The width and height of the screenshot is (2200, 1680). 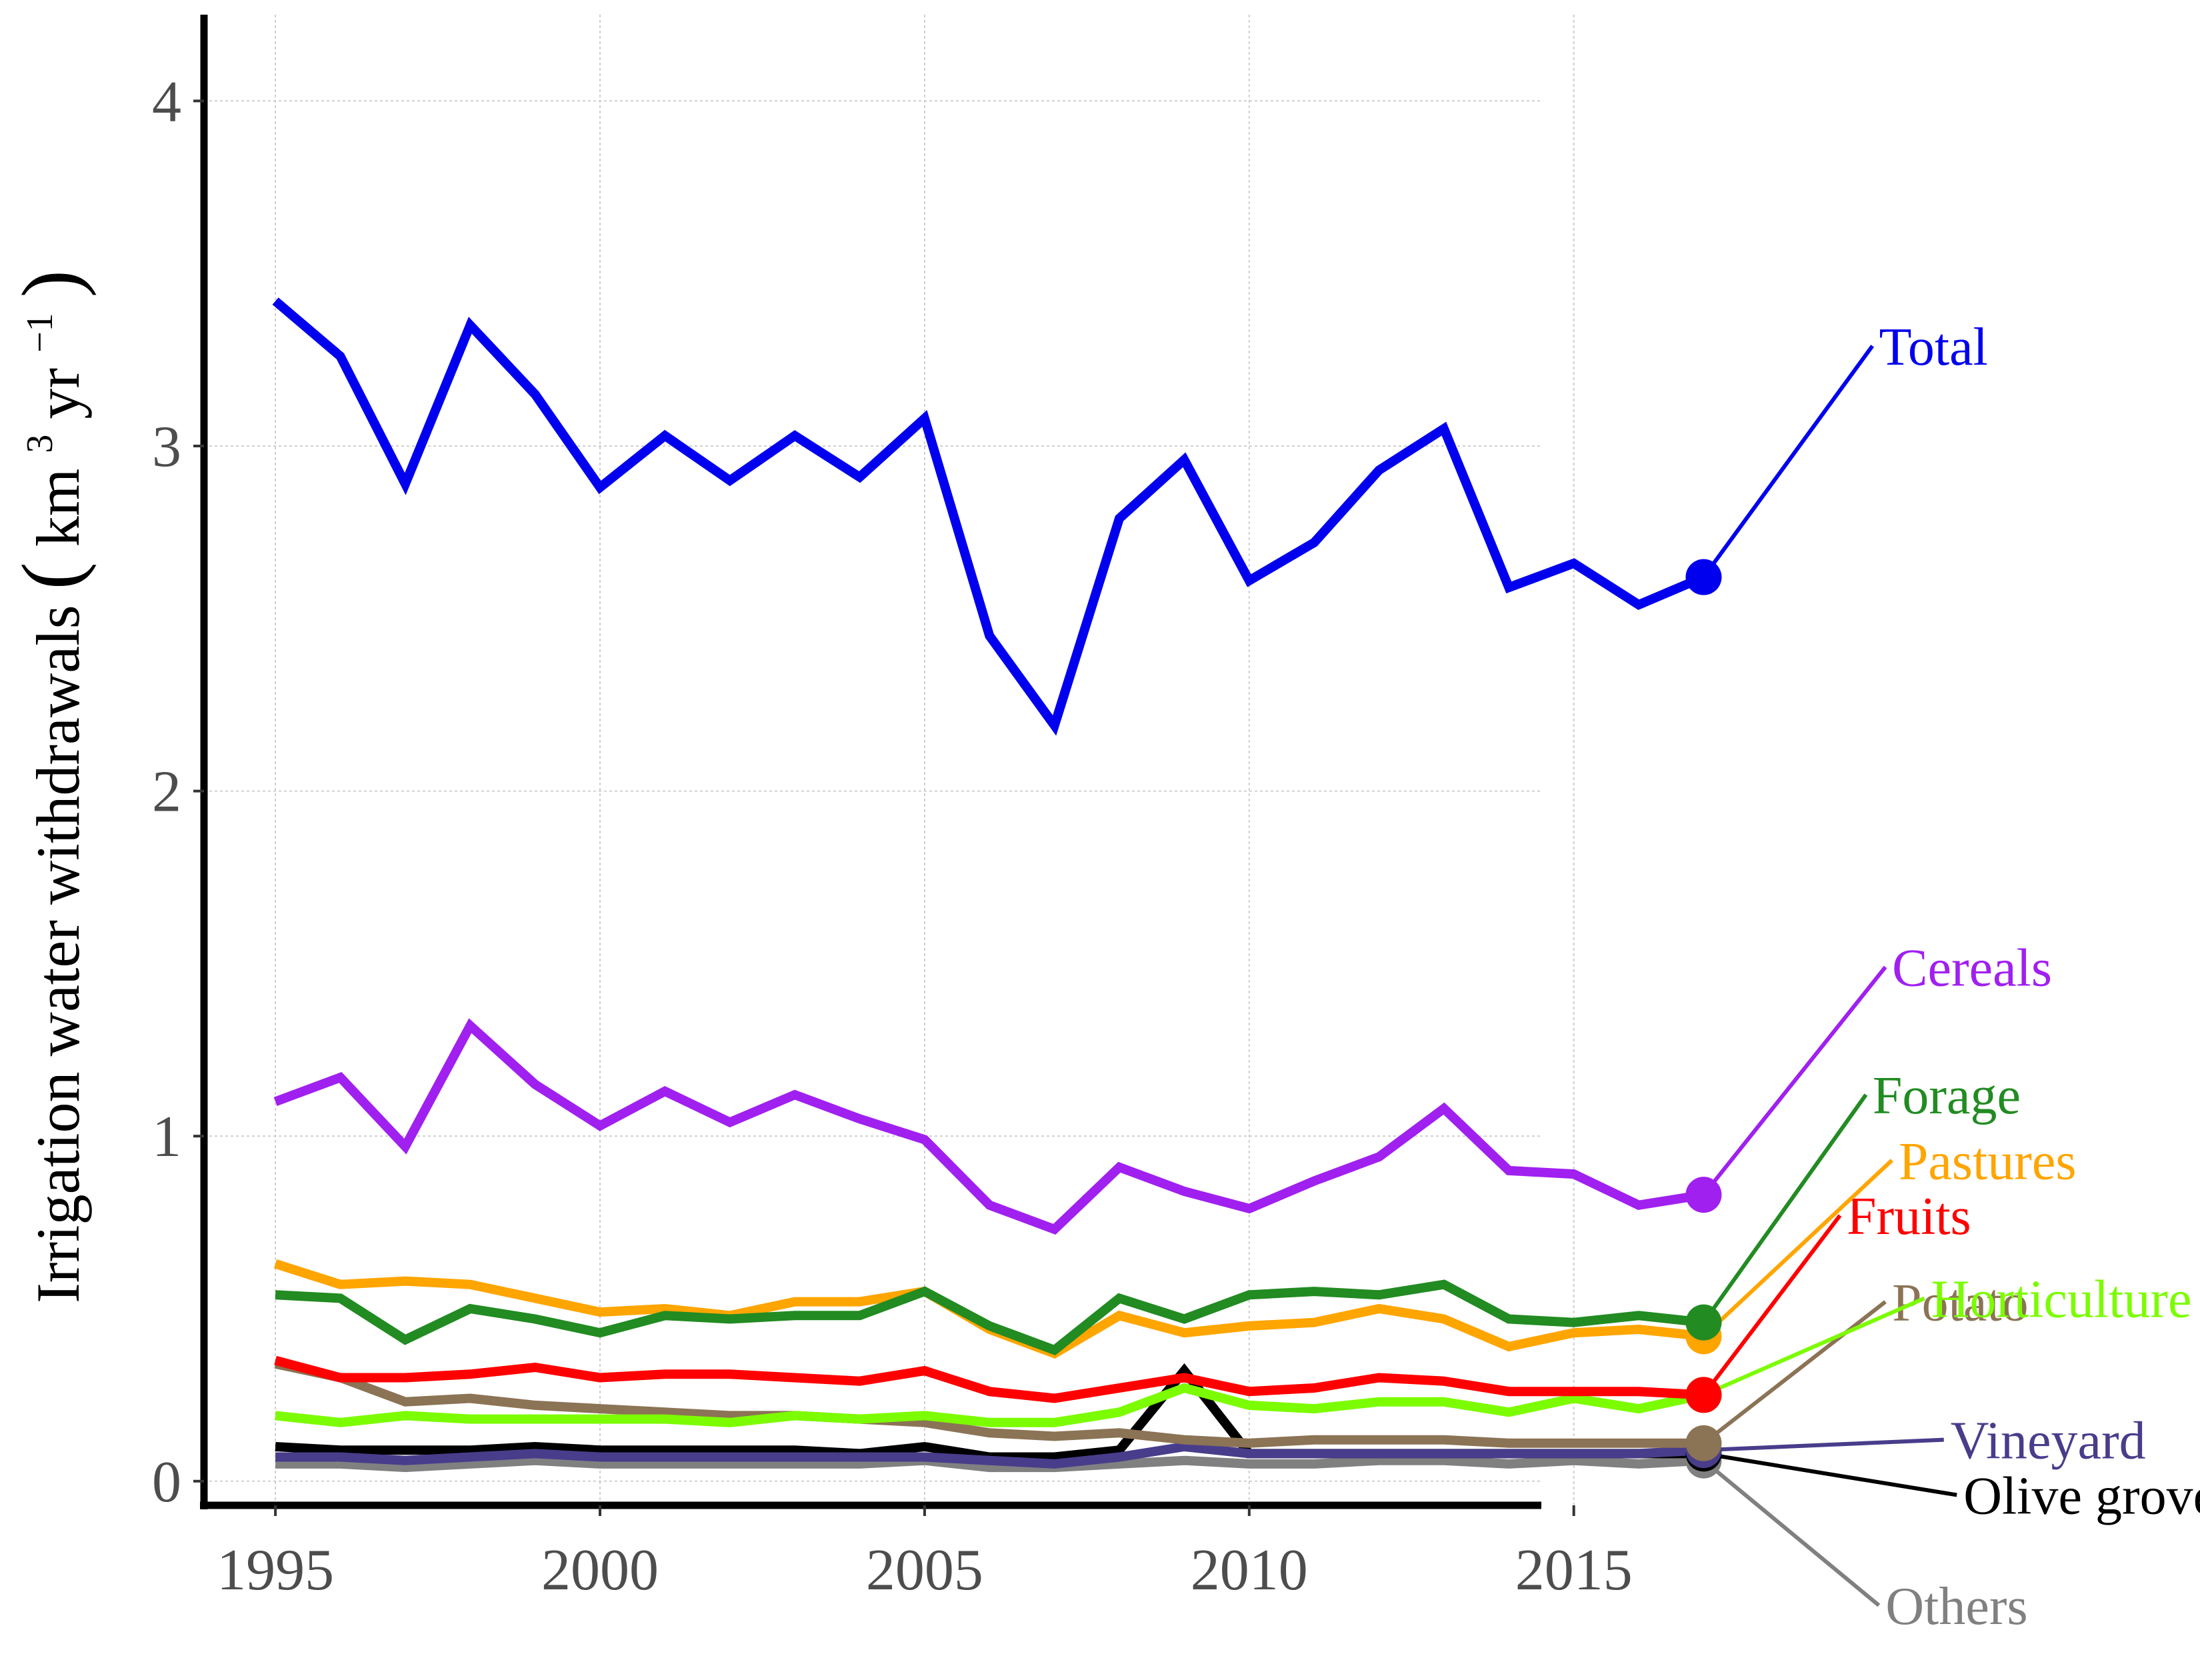 What do you see at coordinates (924, 1570) in the screenshot?
I see `x-tick-label-2005: 2005` at bounding box center [924, 1570].